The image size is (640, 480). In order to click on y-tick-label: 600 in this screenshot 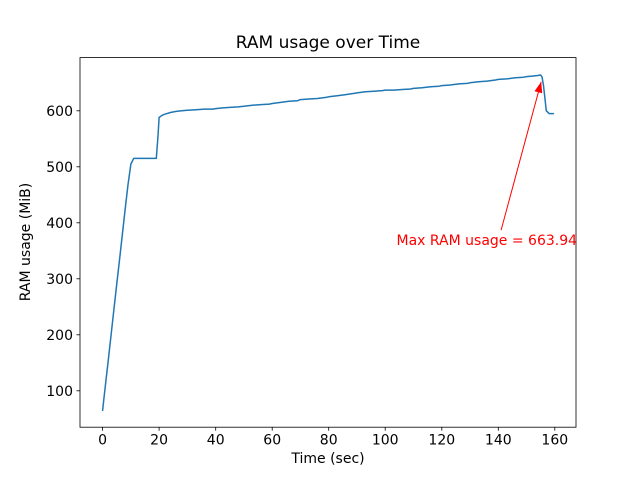, I will do `click(59, 112)`.